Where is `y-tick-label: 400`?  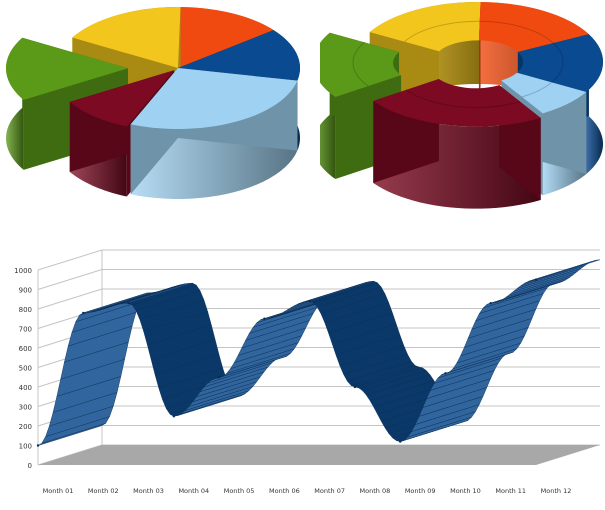 y-tick-label: 400 is located at coordinates (25, 388).